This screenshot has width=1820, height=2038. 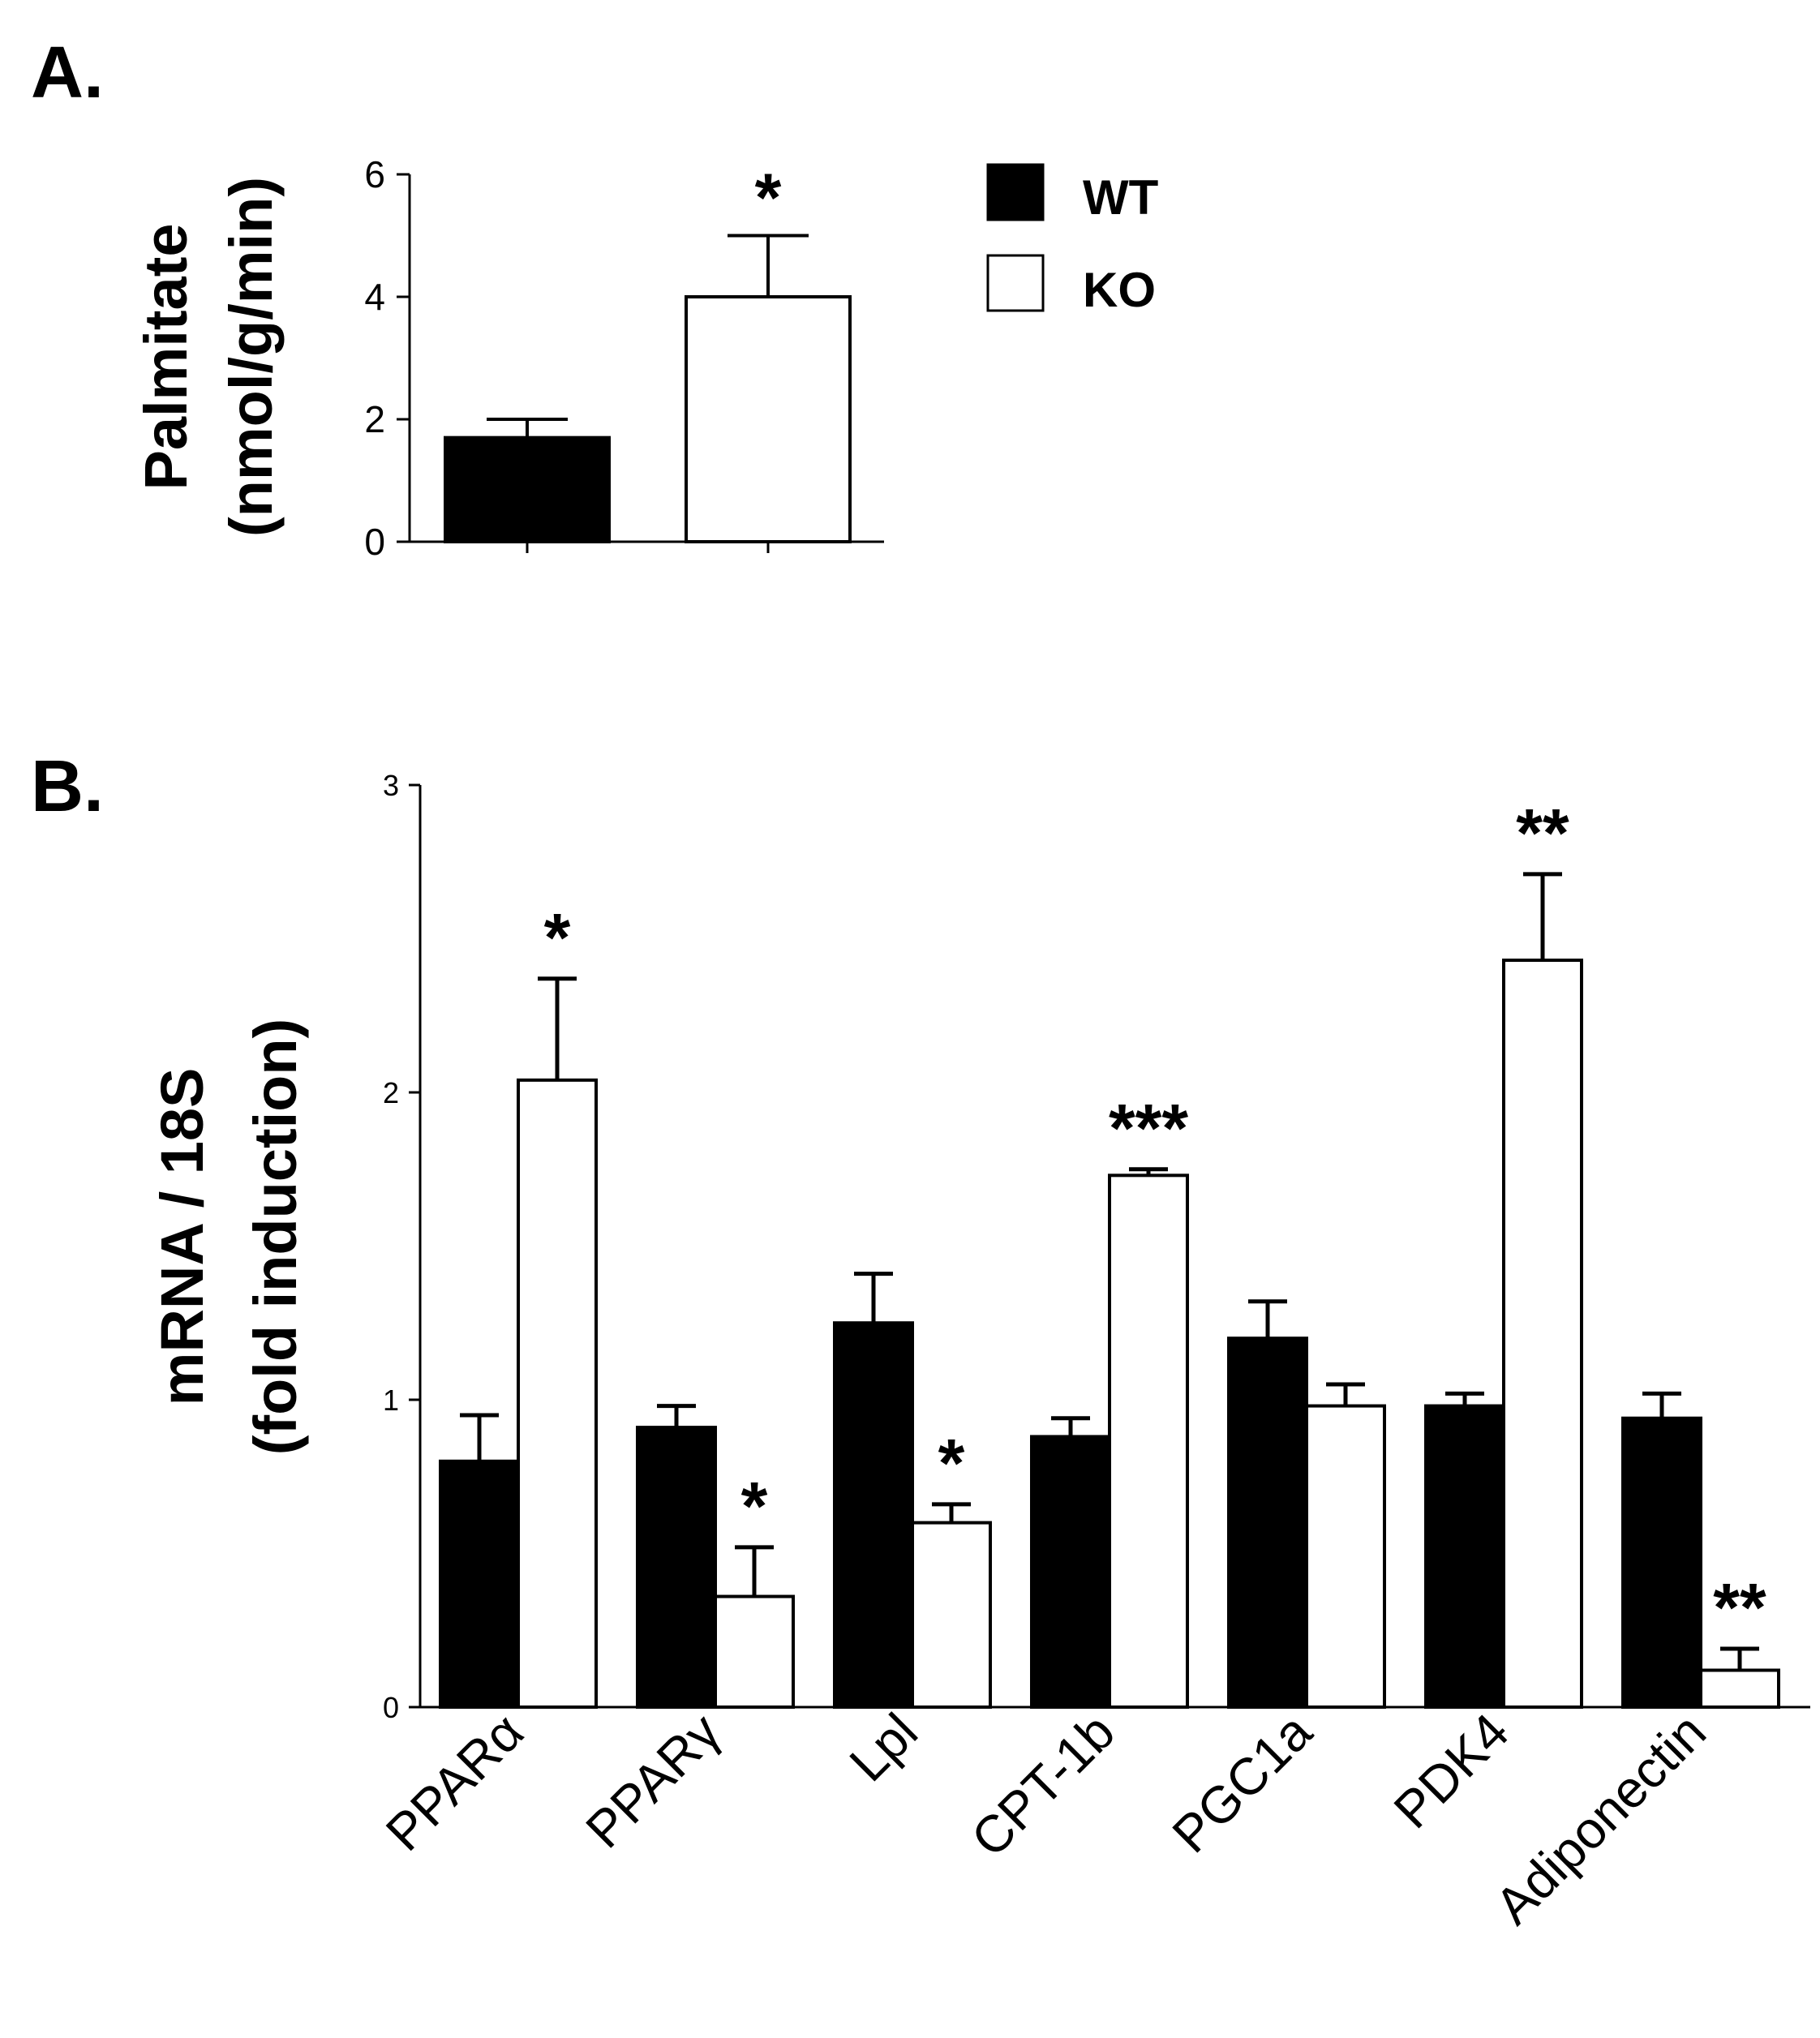 What do you see at coordinates (182, 1237) in the screenshot?
I see `panel-b-ylabel-line1: mRNA / 18S` at bounding box center [182, 1237].